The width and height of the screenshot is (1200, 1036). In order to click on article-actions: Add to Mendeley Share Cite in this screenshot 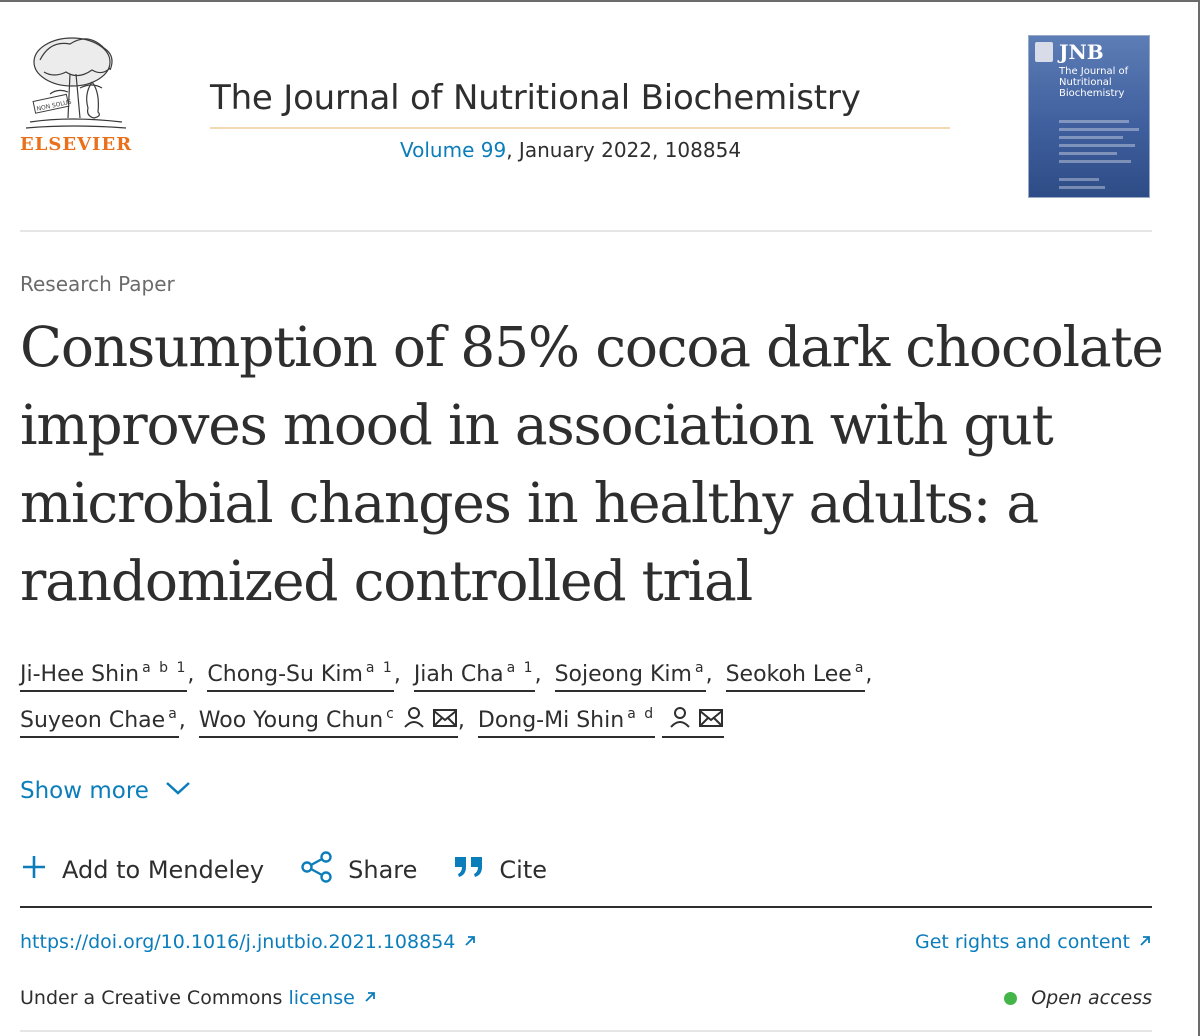, I will do `click(283, 870)`.